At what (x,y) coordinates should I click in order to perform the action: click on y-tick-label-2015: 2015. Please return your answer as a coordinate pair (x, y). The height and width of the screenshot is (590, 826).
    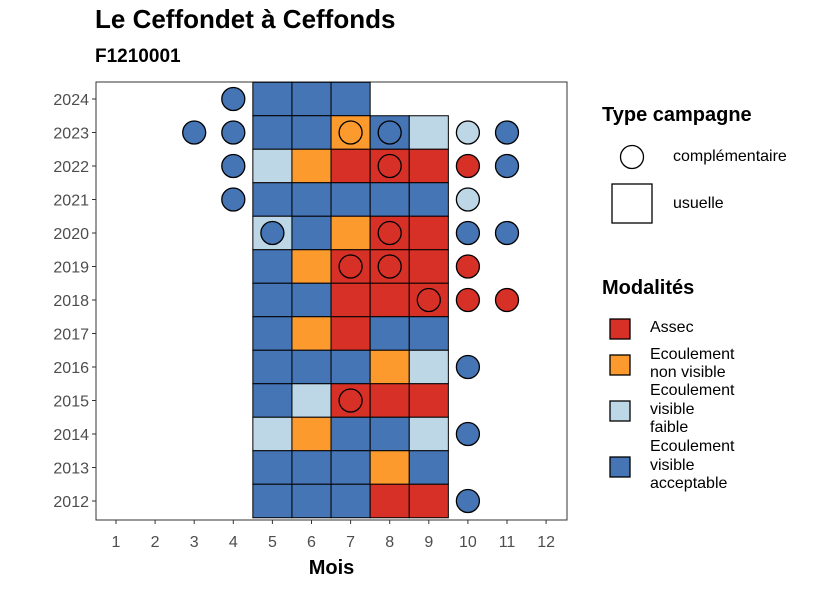
    Looking at the image, I should click on (71, 402).